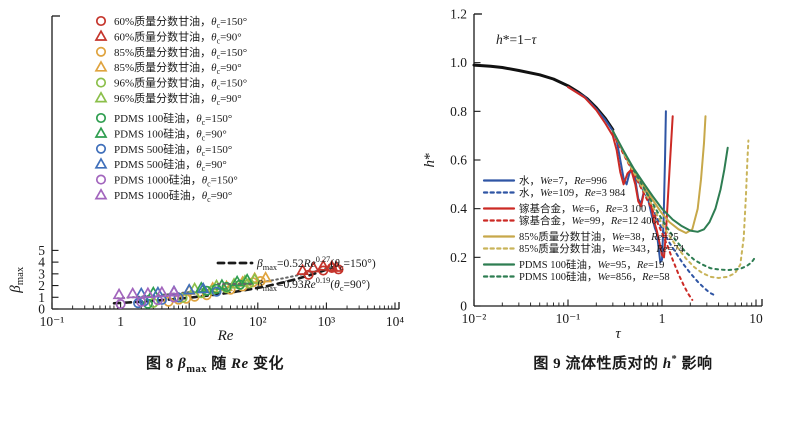 This screenshot has width=807, height=432. What do you see at coordinates (41, 262) in the screenshot?
I see `y-tick-label: 4` at bounding box center [41, 262].